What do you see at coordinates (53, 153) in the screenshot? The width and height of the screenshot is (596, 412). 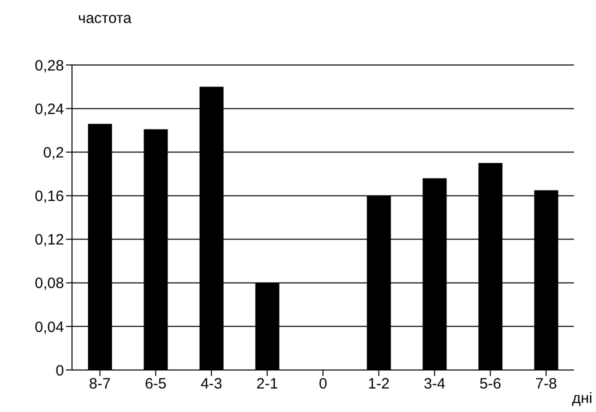 I see `y-tick-label: 0,2` at bounding box center [53, 153].